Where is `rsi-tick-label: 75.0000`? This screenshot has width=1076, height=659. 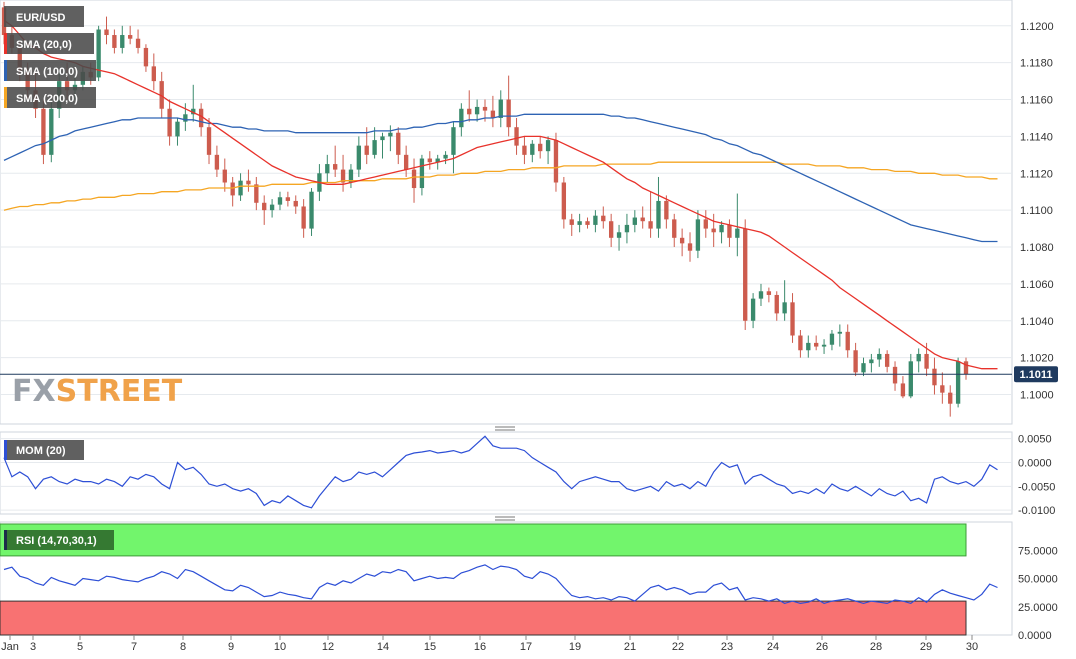 rsi-tick-label: 75.0000 is located at coordinates (1038, 551).